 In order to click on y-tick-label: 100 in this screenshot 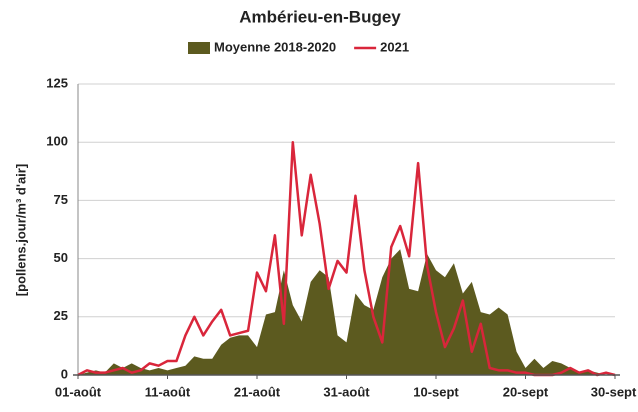, I will do `click(57, 141)`.